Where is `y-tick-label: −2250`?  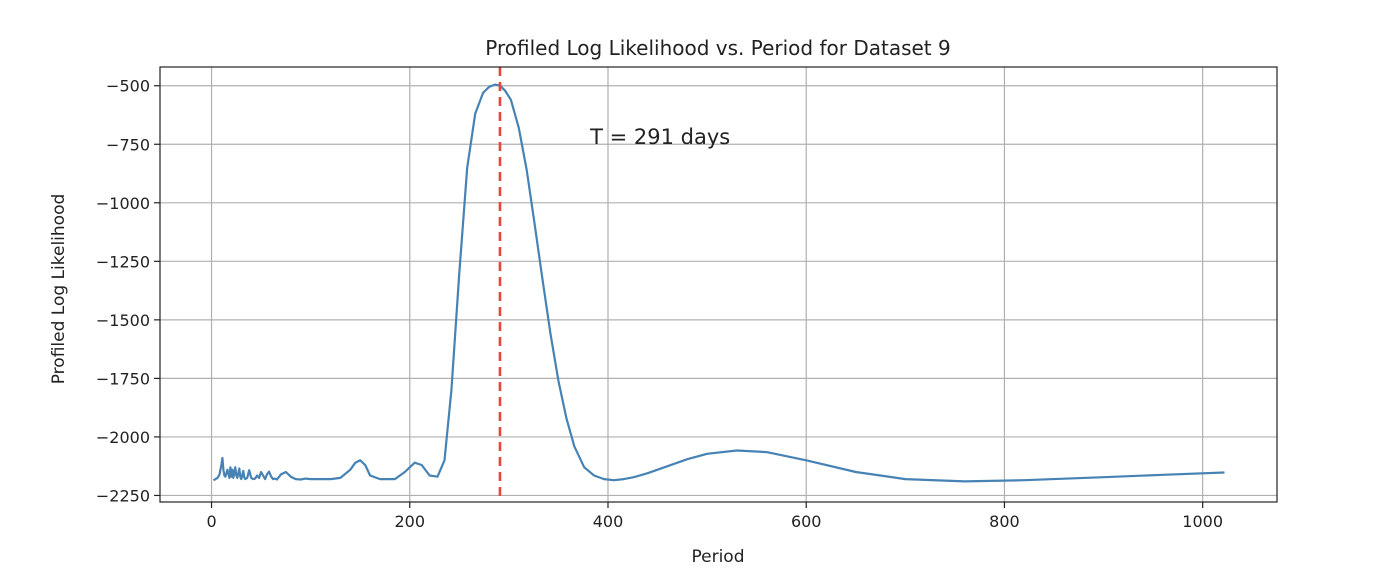 y-tick-label: −2250 is located at coordinates (123, 495).